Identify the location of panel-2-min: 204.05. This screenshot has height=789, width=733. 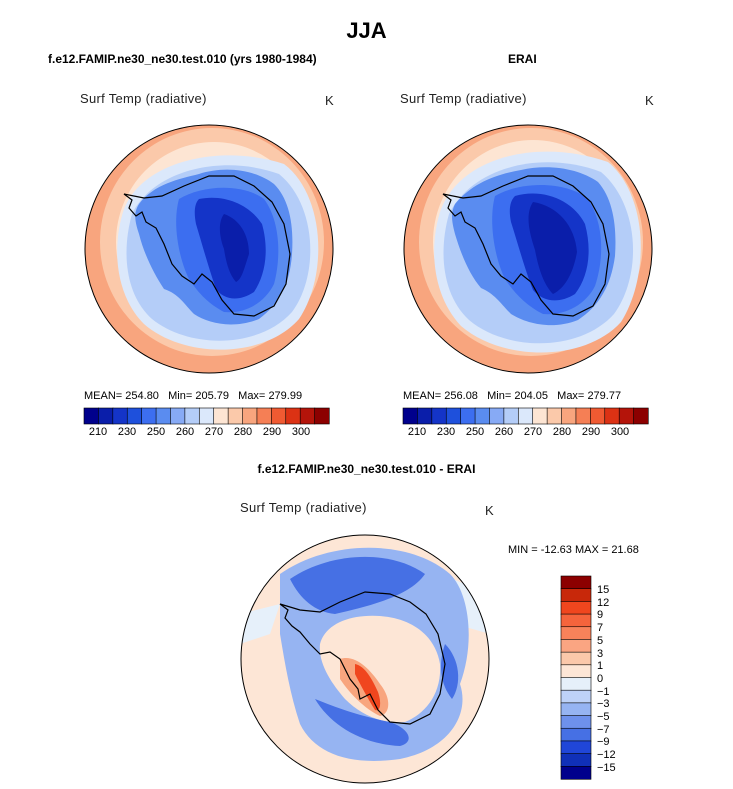
(531, 396).